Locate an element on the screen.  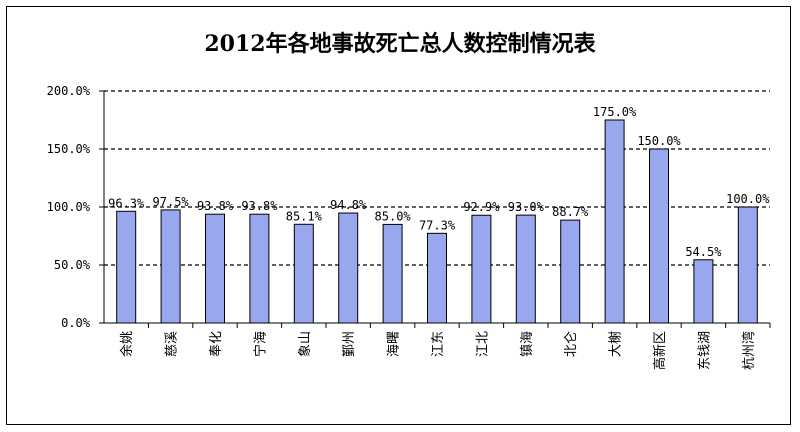
y-tick-label: 100.0% is located at coordinates (69, 207).